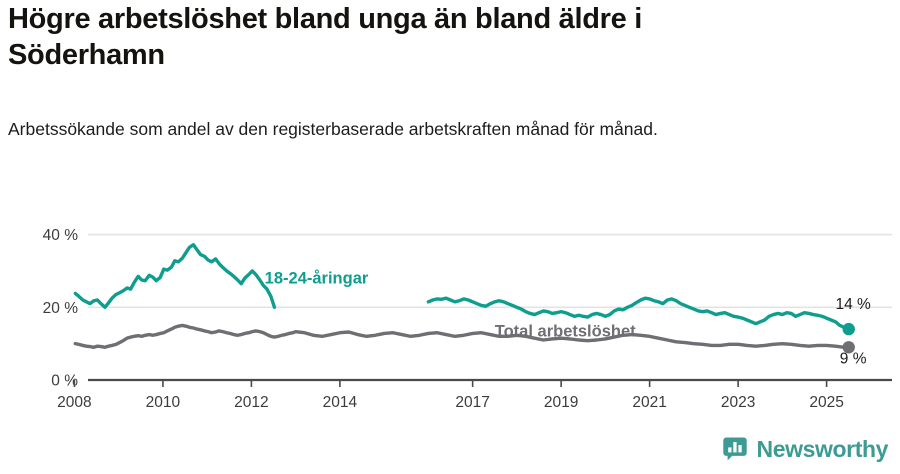  Describe the element at coordinates (822, 448) in the screenshot. I see `brand-name: Newsworthy` at that location.